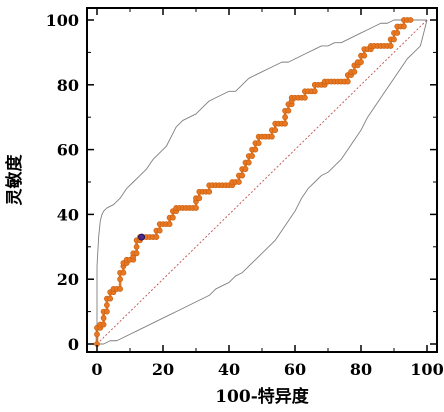 The image size is (444, 412). I want to click on x-tick-label: 0, so click(96, 369).